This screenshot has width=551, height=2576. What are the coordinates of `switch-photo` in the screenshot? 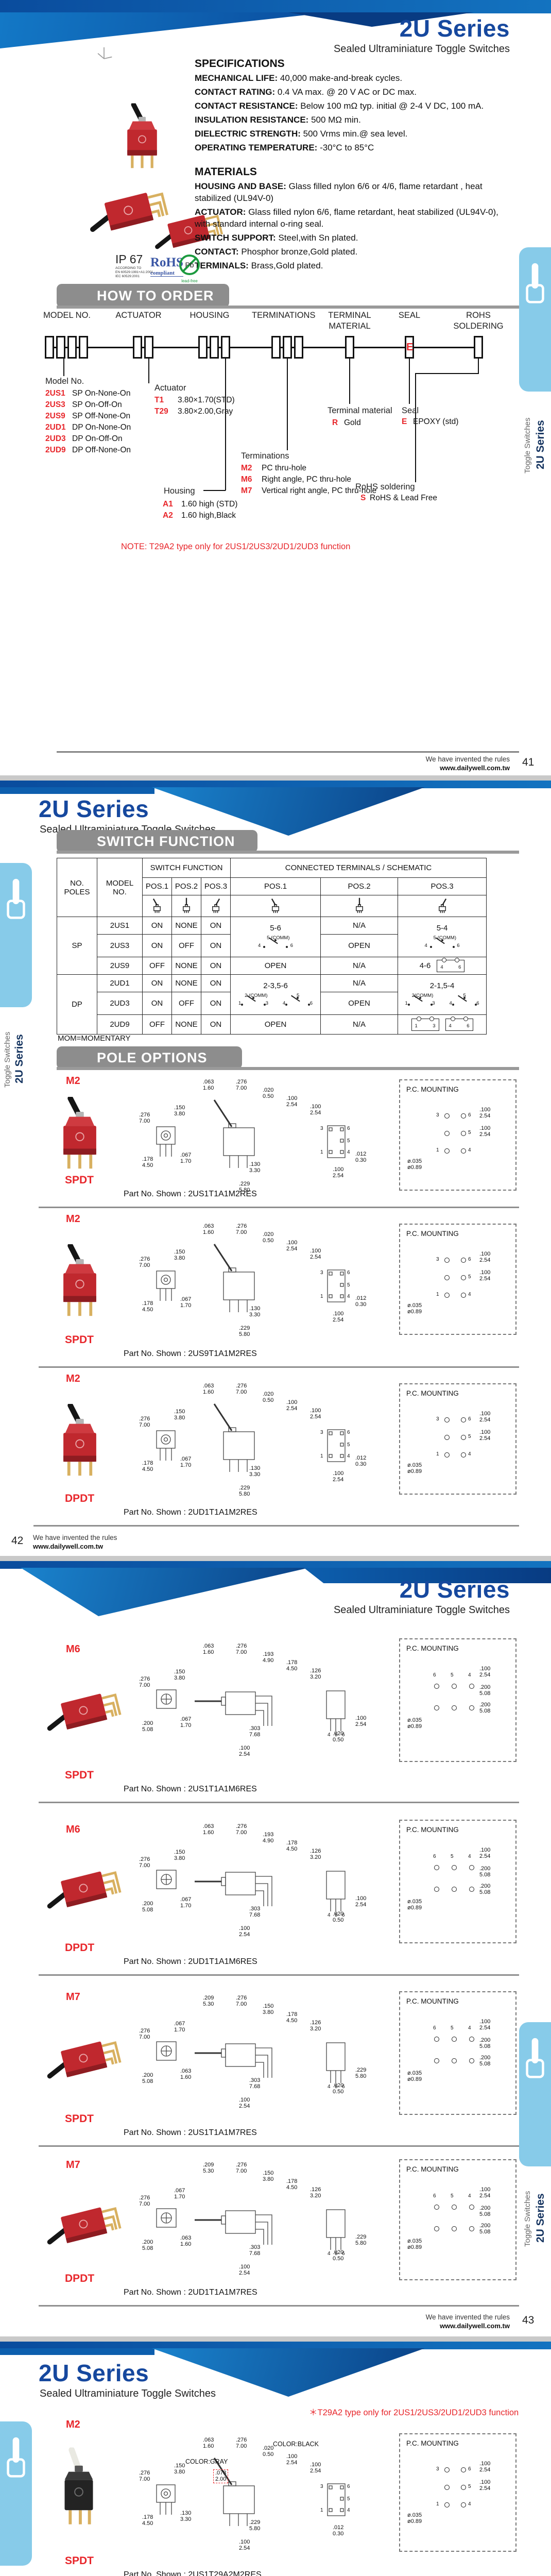 It's located at (79, 1281).